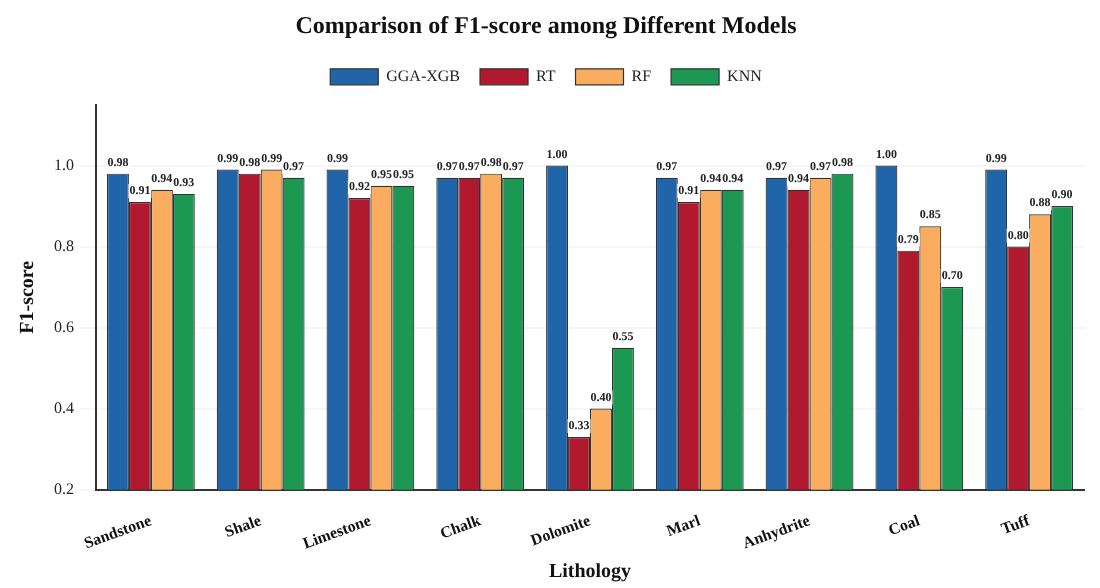 The height and width of the screenshot is (588, 1100). What do you see at coordinates (64, 326) in the screenshot?
I see `y-tick-label: 0.6` at bounding box center [64, 326].